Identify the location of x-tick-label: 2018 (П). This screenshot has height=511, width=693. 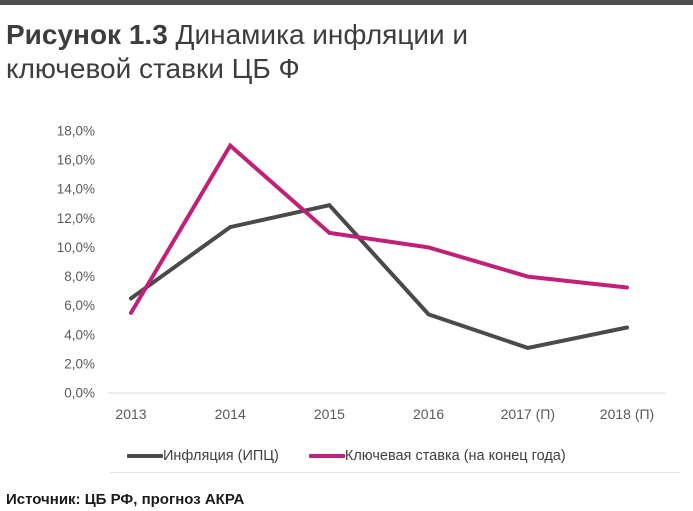
(627, 414).